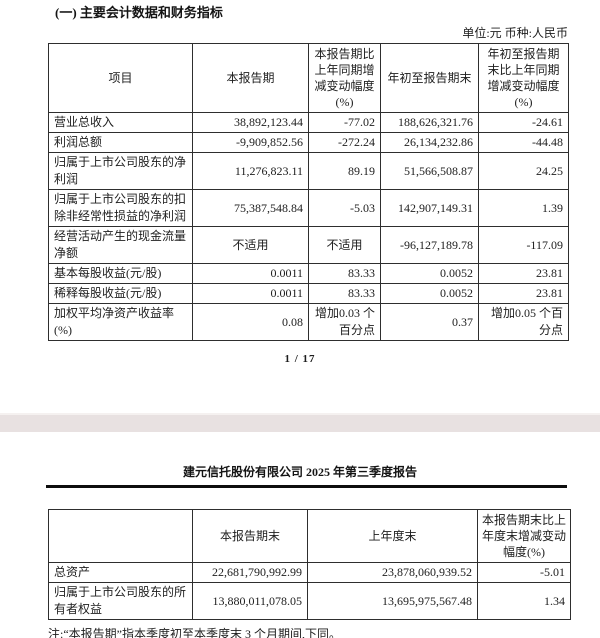 Image resolution: width=600 pixels, height=638 pixels. I want to click on column-header: 本报告期末, so click(250, 536).